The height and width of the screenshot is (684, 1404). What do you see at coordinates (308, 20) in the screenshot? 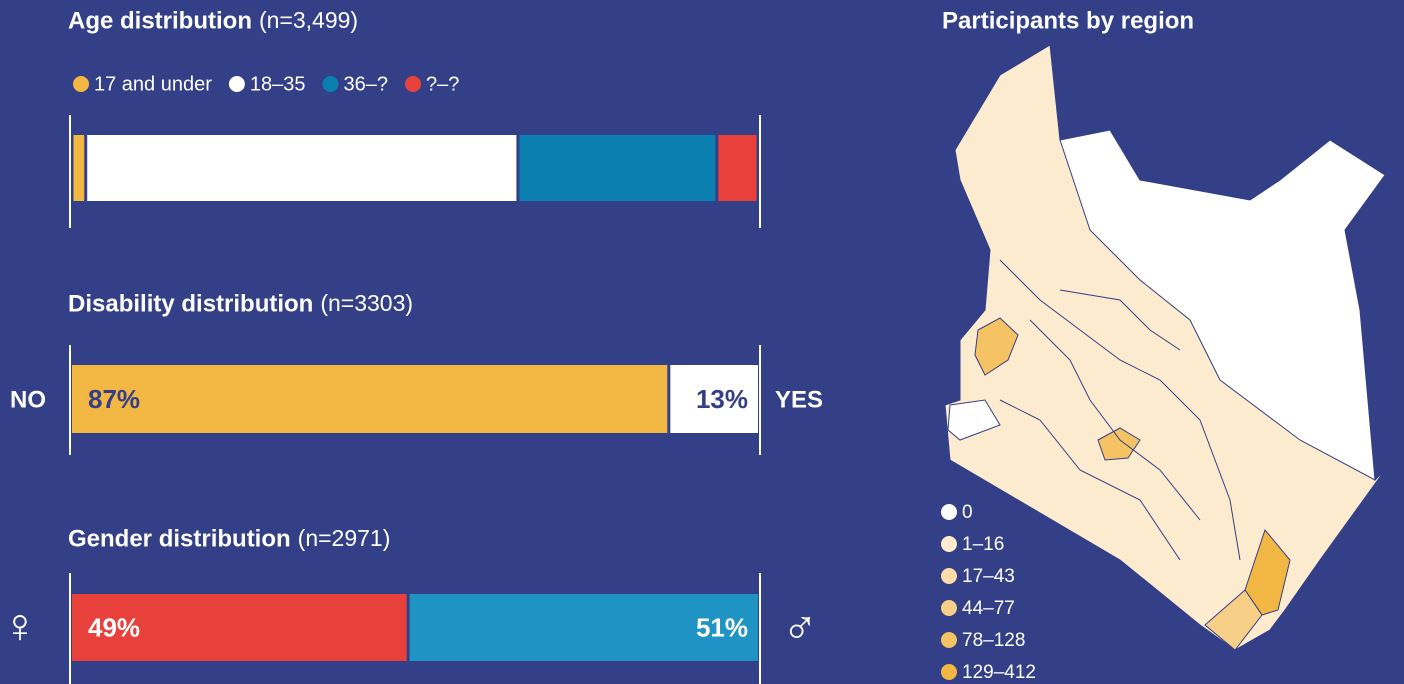
I see `chart-subtitle: (n=3,499)` at bounding box center [308, 20].